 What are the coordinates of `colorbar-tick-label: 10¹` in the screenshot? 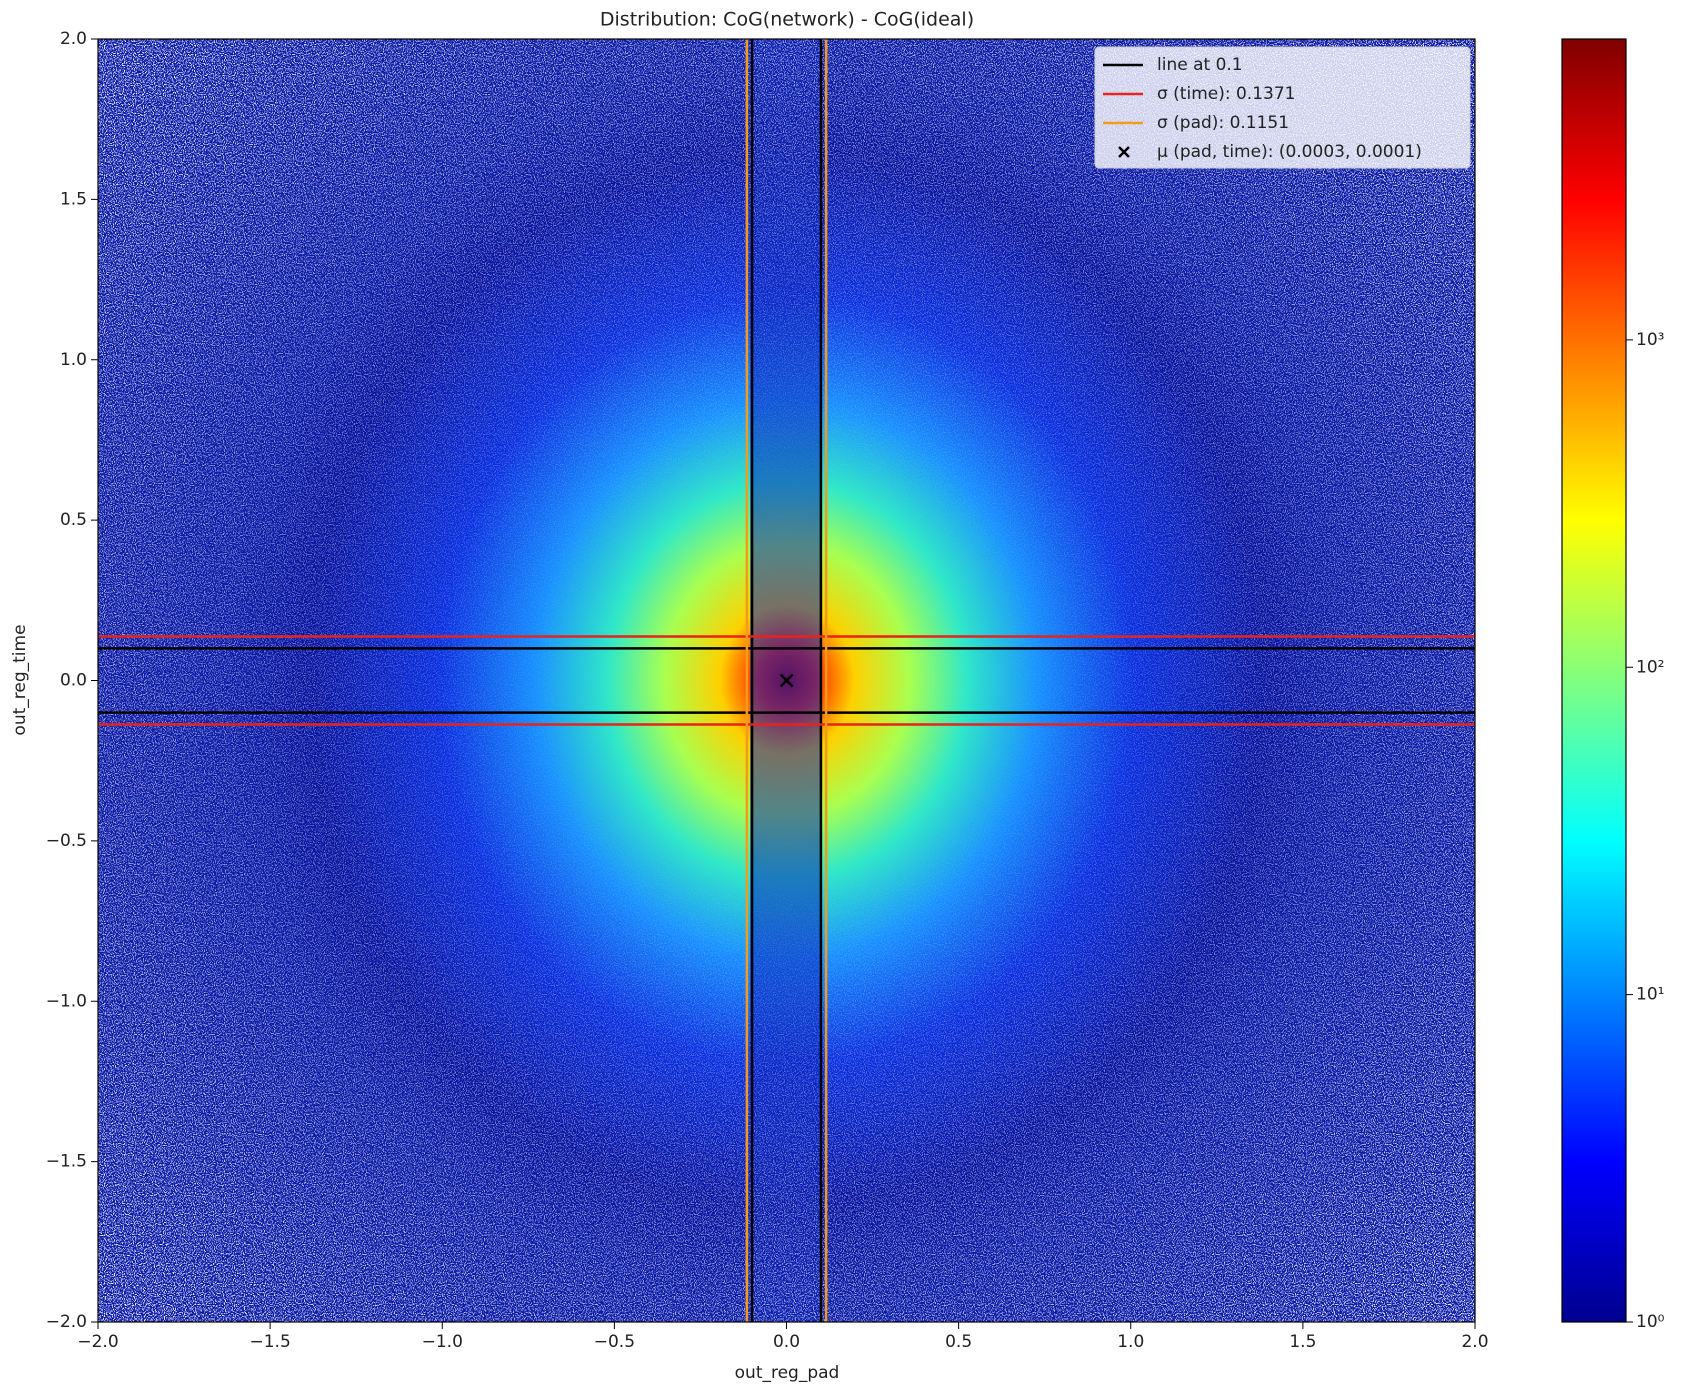 It's located at (1650, 995).